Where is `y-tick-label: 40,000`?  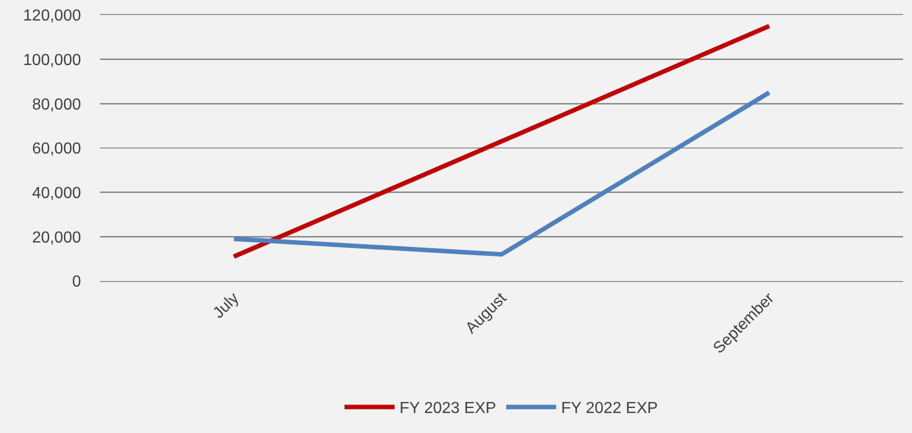 y-tick-label: 40,000 is located at coordinates (57, 193).